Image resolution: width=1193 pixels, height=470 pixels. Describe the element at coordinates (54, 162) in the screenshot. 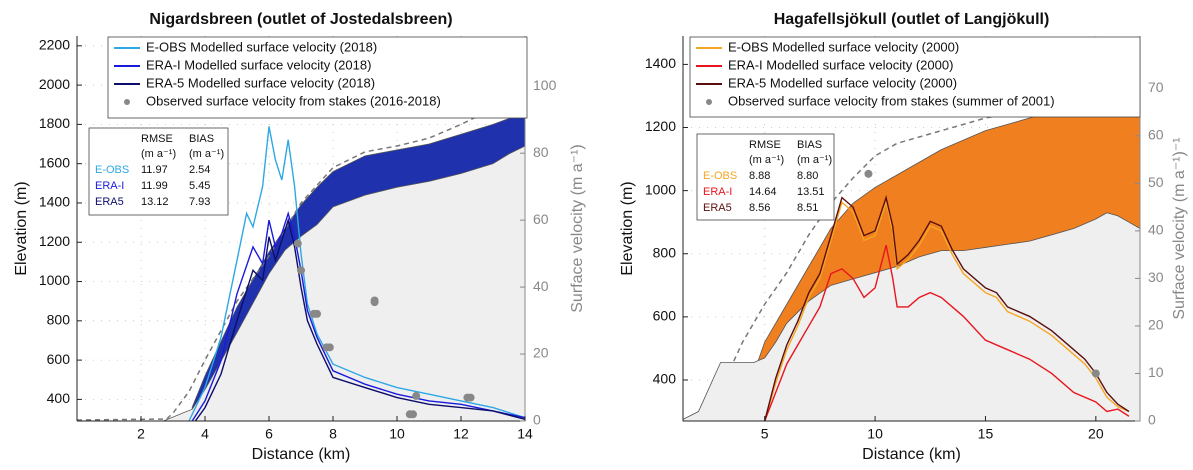

I see `y-tick-label: 1600` at that location.